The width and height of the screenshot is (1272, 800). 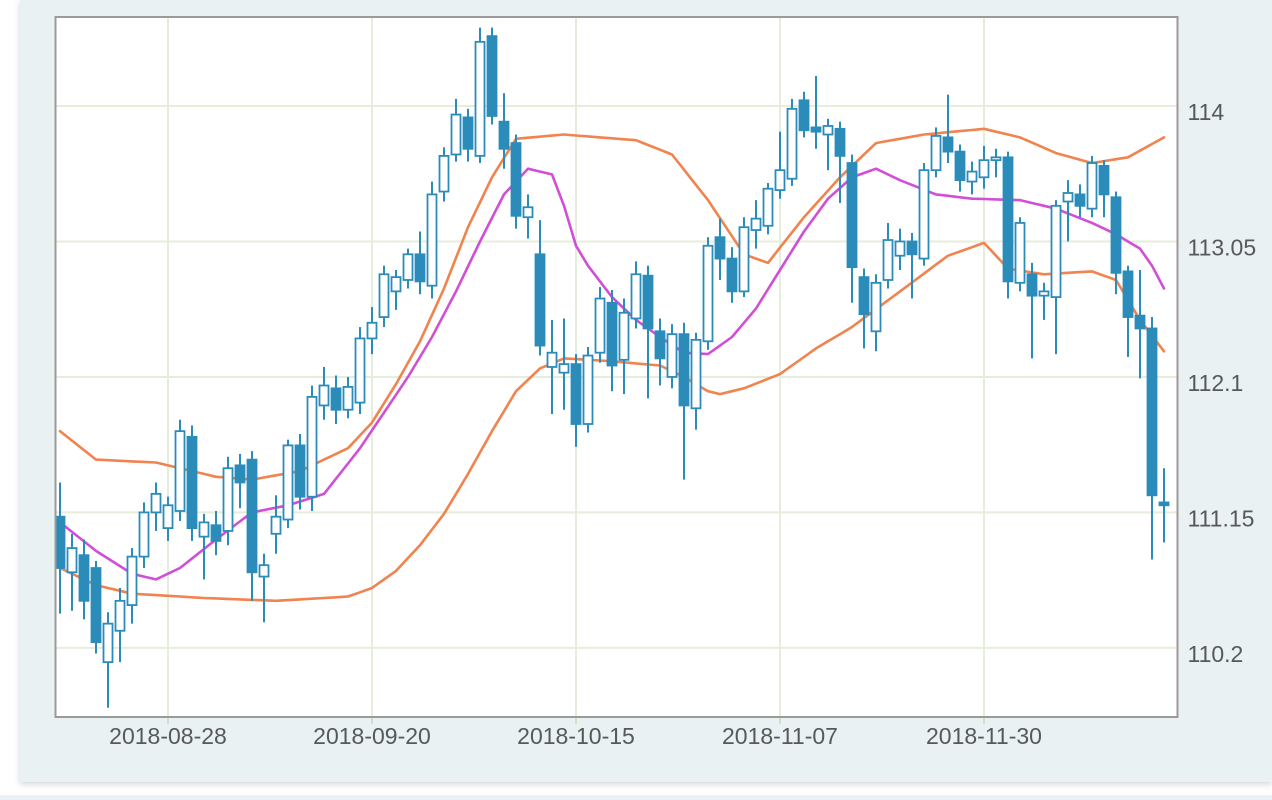 What do you see at coordinates (1206, 112) in the screenshot?
I see `y-tick-label: 114` at bounding box center [1206, 112].